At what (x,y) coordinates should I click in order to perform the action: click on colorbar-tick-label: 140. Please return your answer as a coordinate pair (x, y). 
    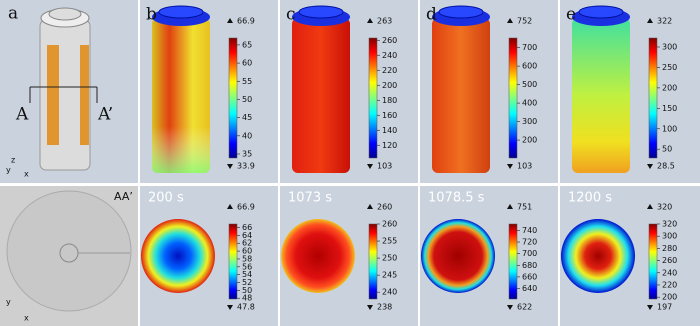
    Looking at the image, I should click on (389, 130).